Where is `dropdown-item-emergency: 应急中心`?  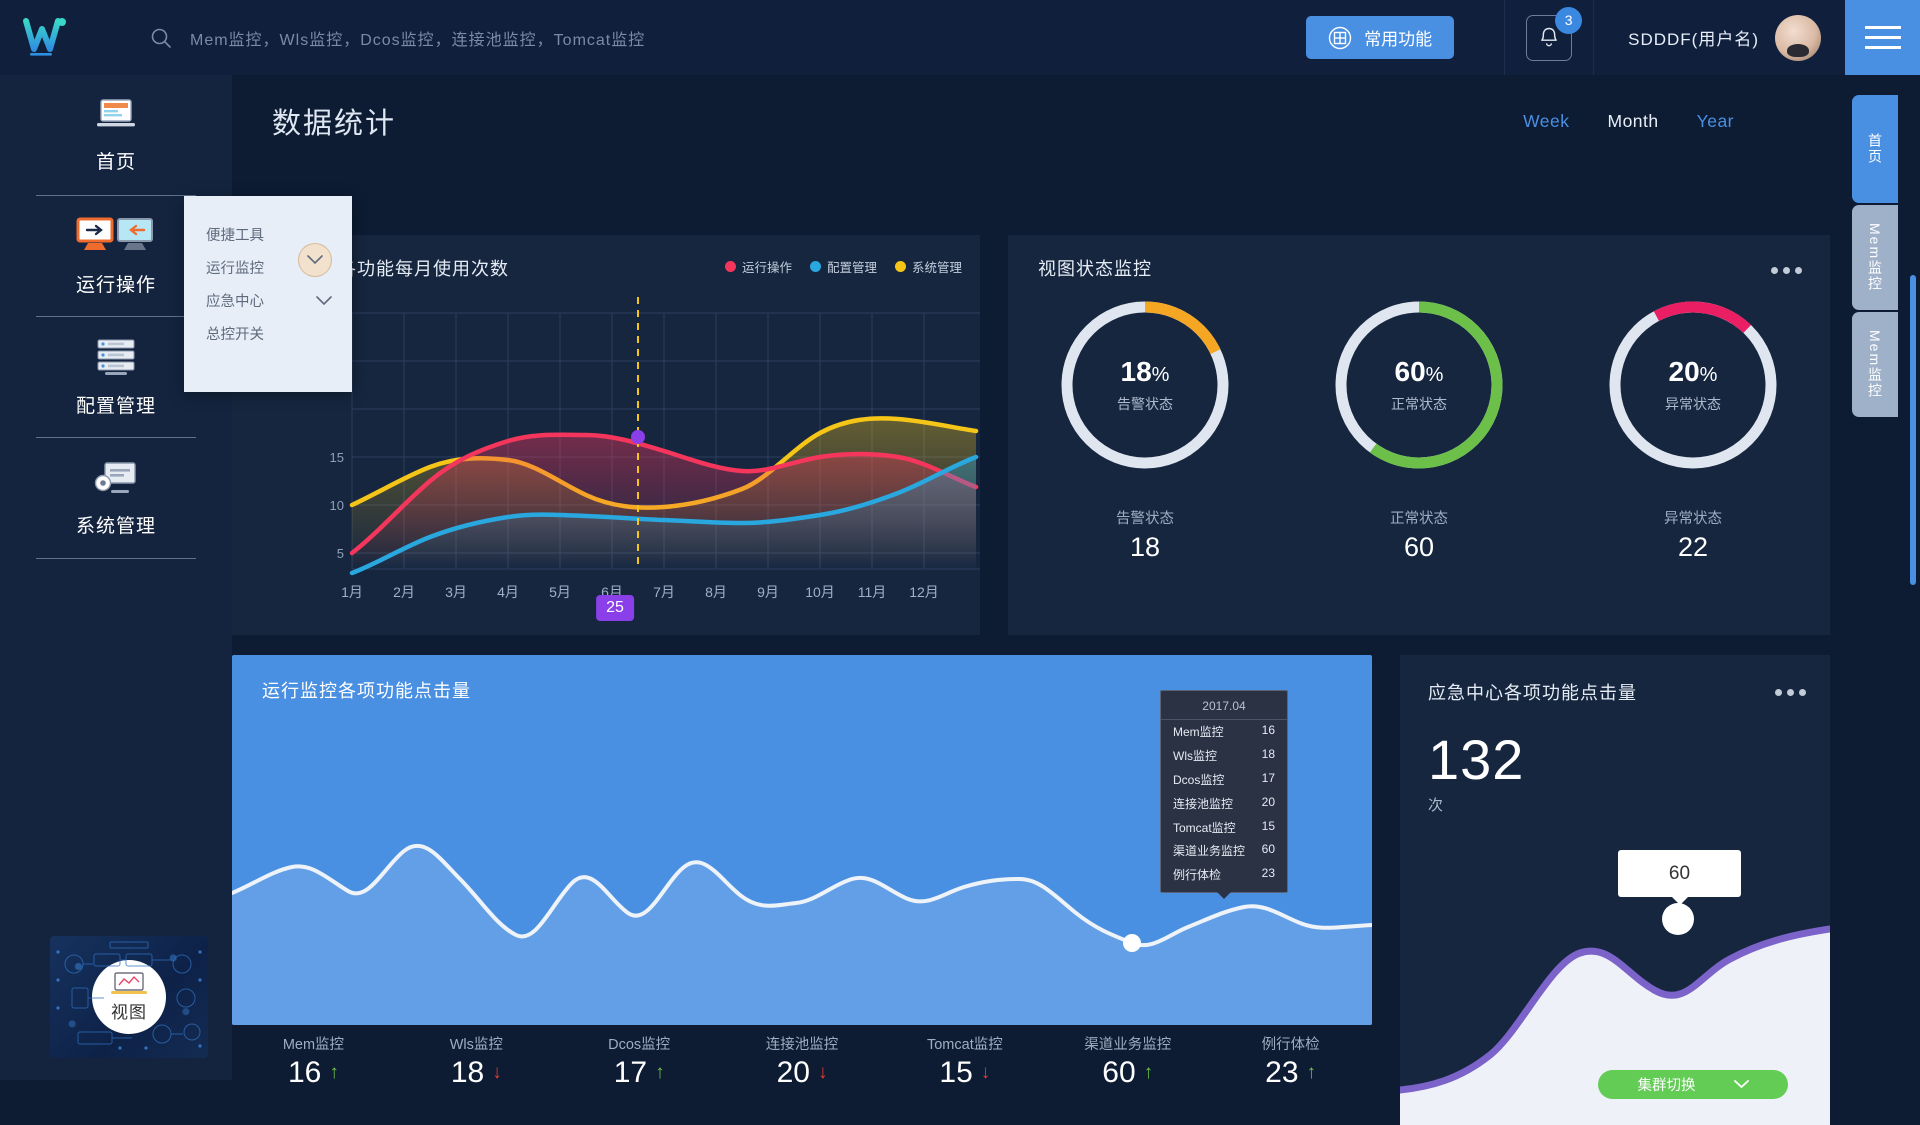
dropdown-item-emergency: 应急中心 is located at coordinates (268, 300).